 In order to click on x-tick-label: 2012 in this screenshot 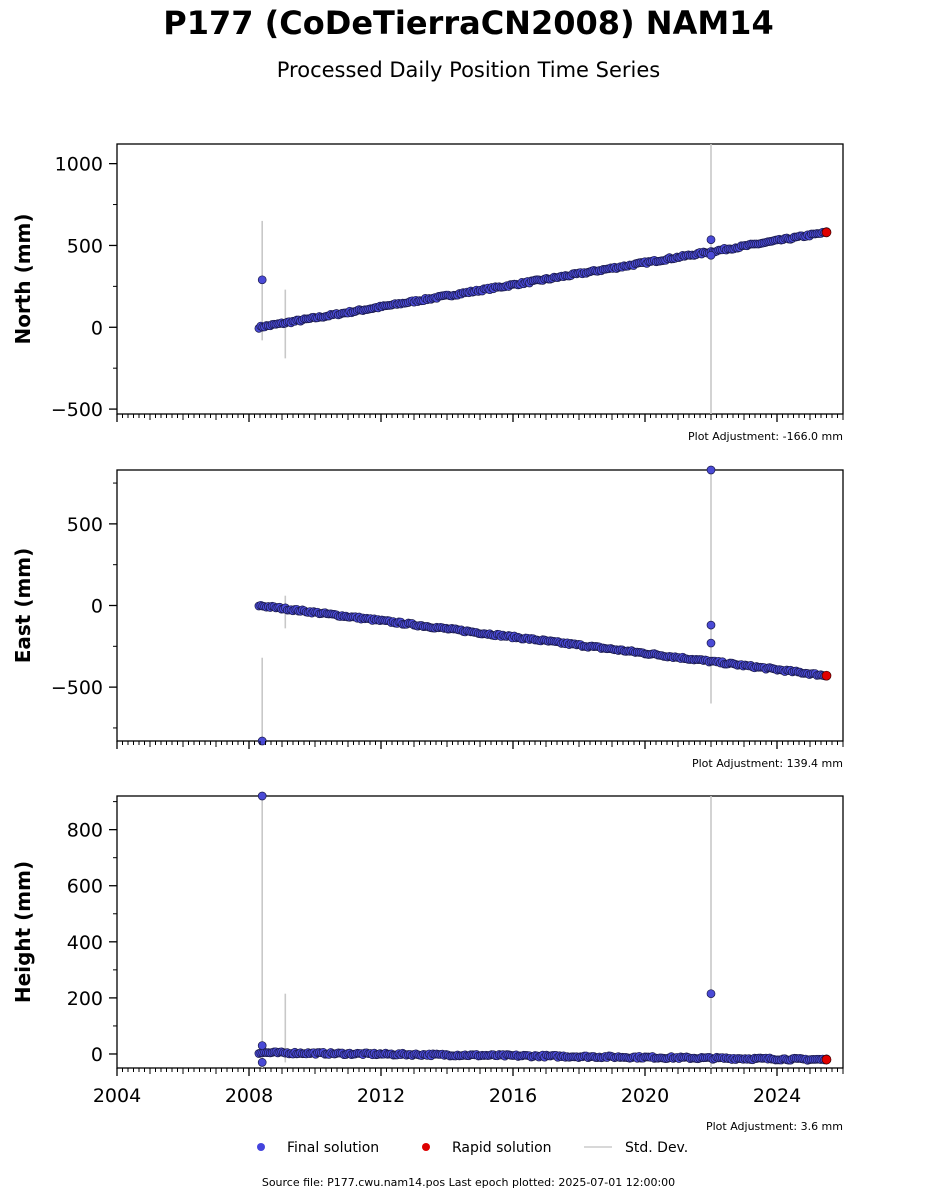, I will do `click(381, 1096)`.